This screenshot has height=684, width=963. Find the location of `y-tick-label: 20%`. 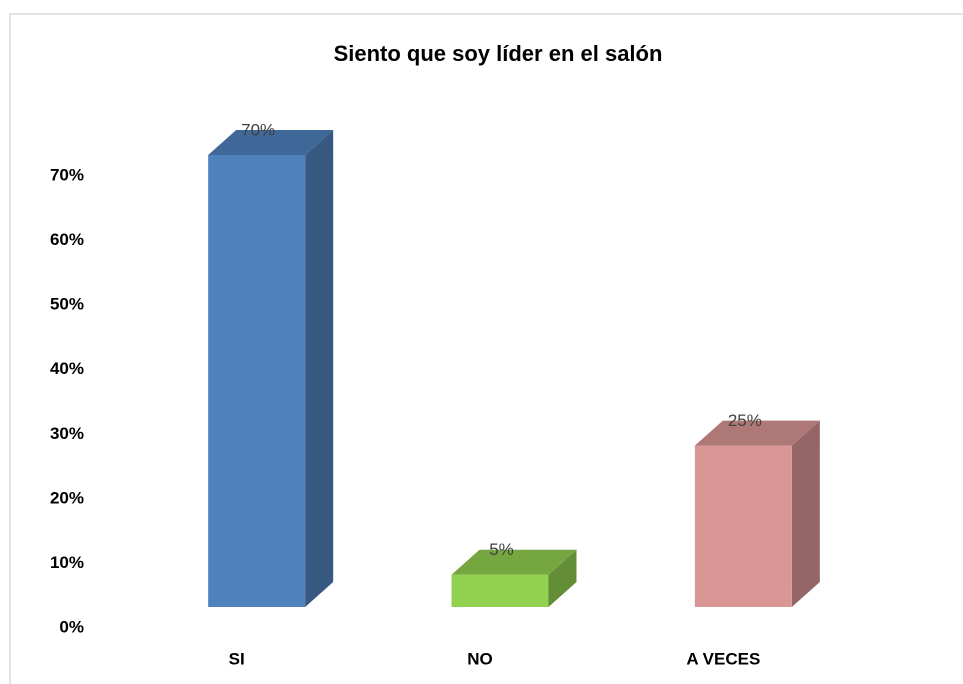

y-tick-label: 20% is located at coordinates (67, 497).